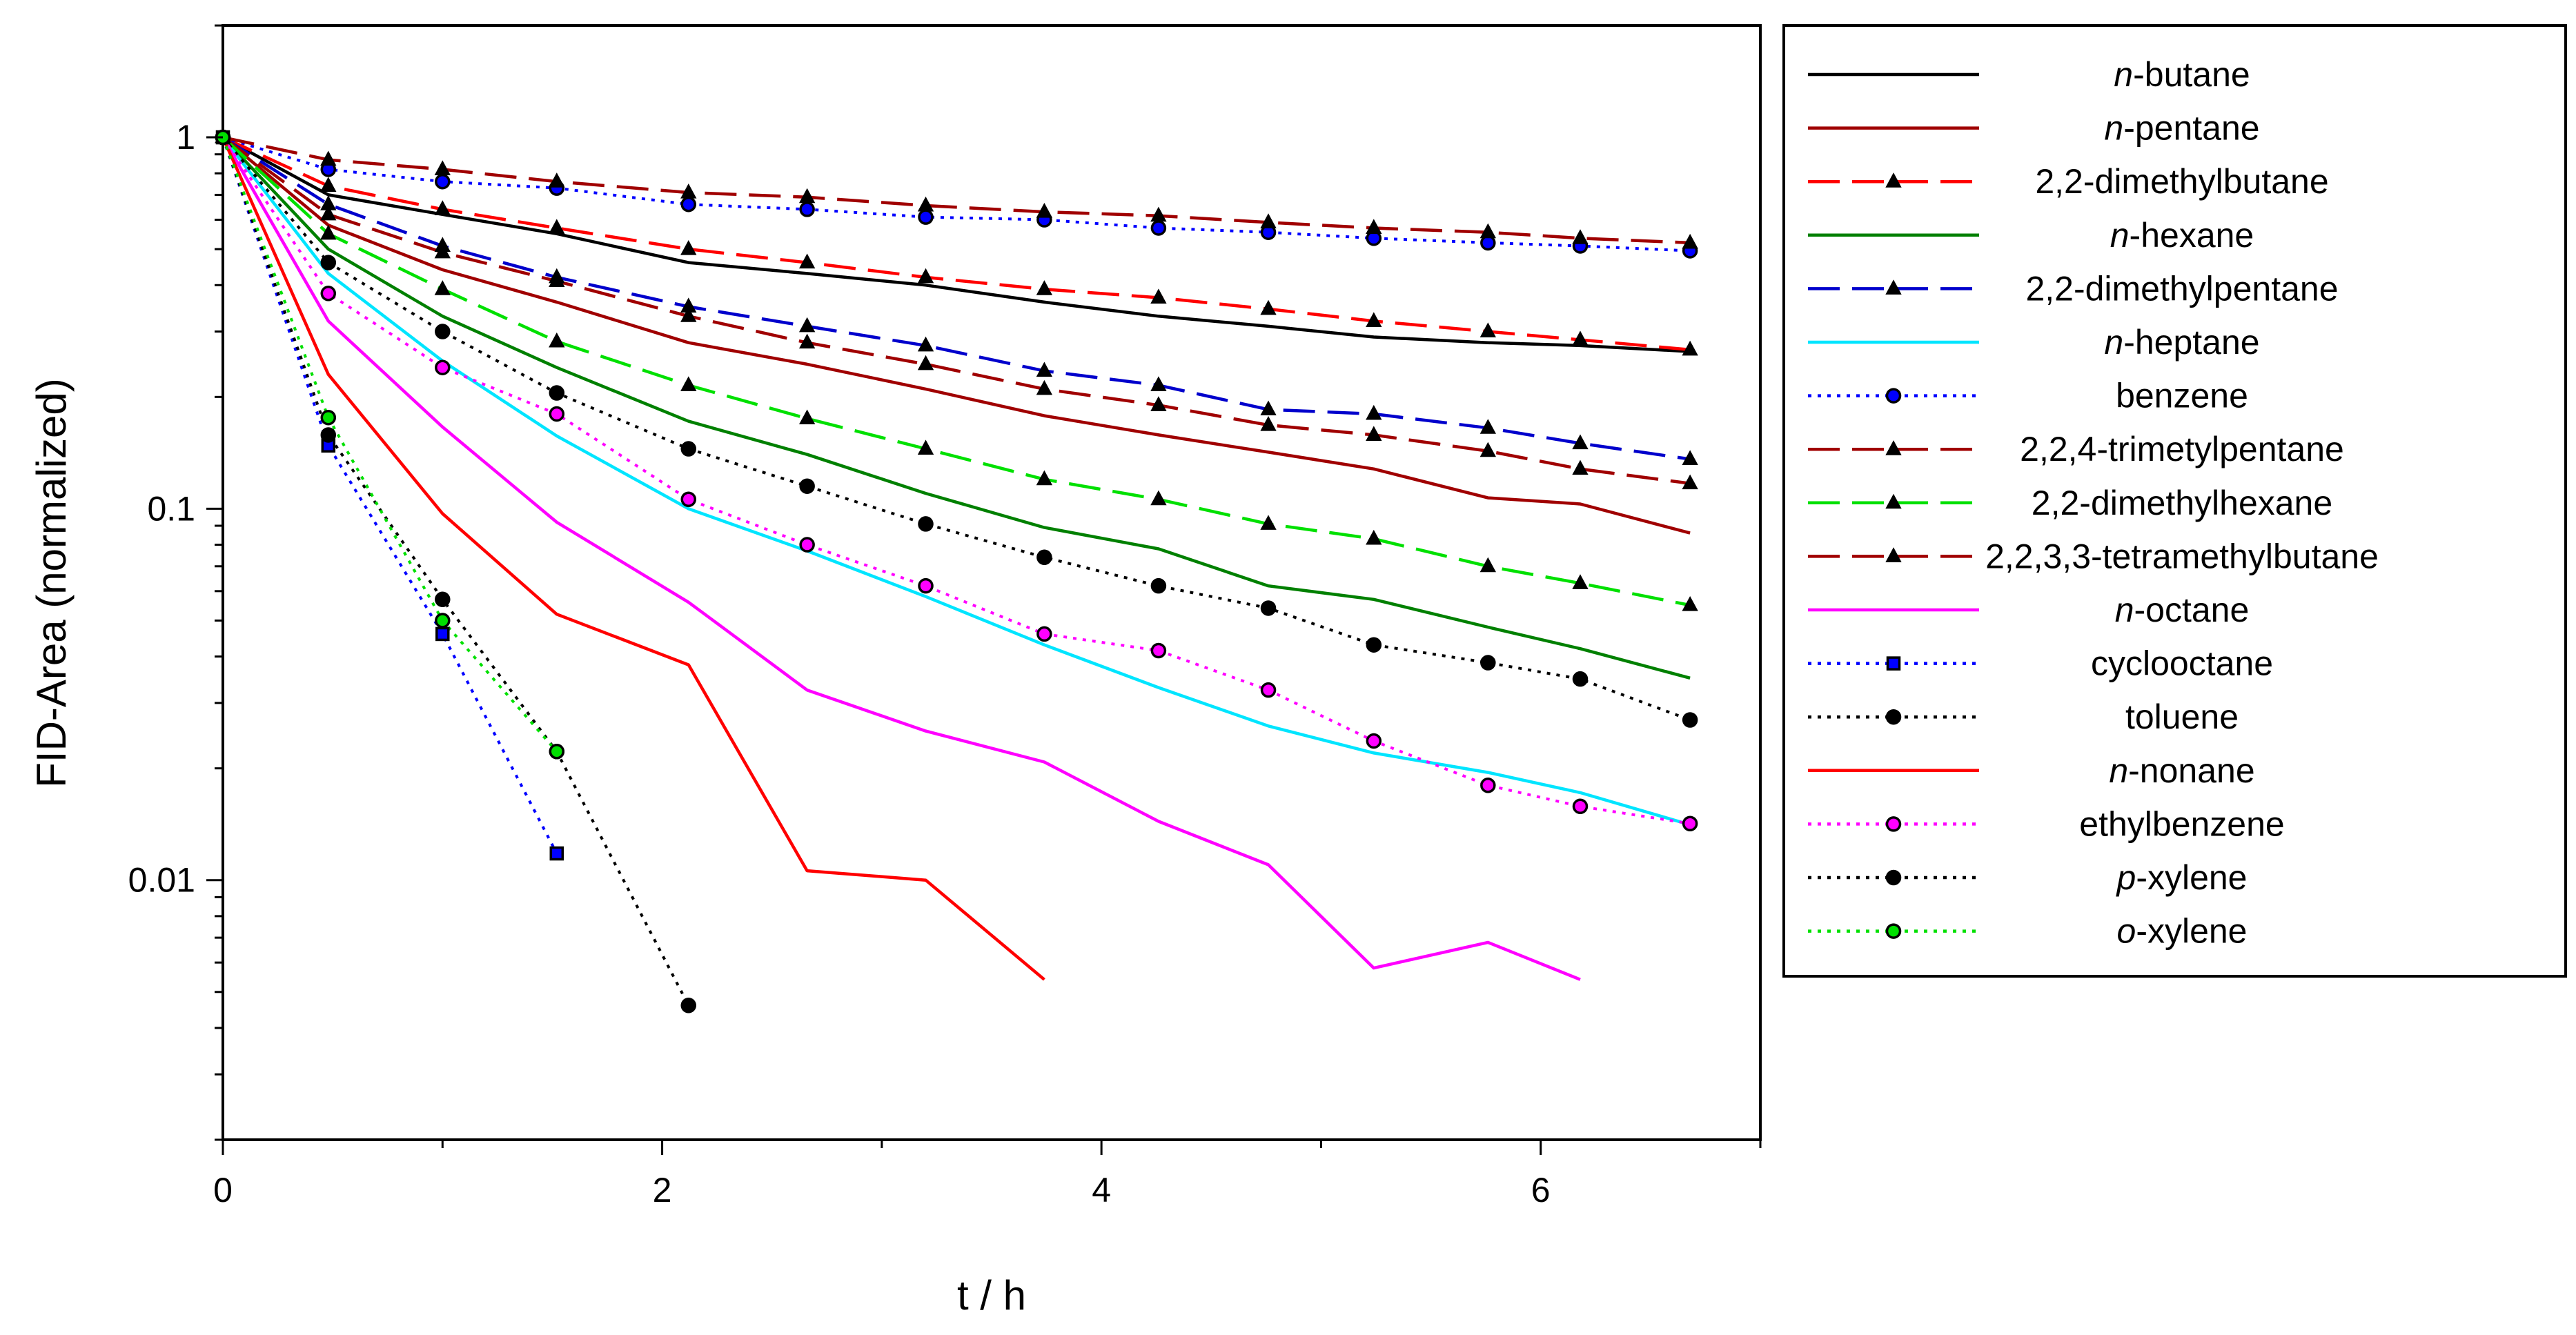  What do you see at coordinates (2034, 128) in the screenshot?
I see `legend-item-n-pentane: n-pentane` at bounding box center [2034, 128].